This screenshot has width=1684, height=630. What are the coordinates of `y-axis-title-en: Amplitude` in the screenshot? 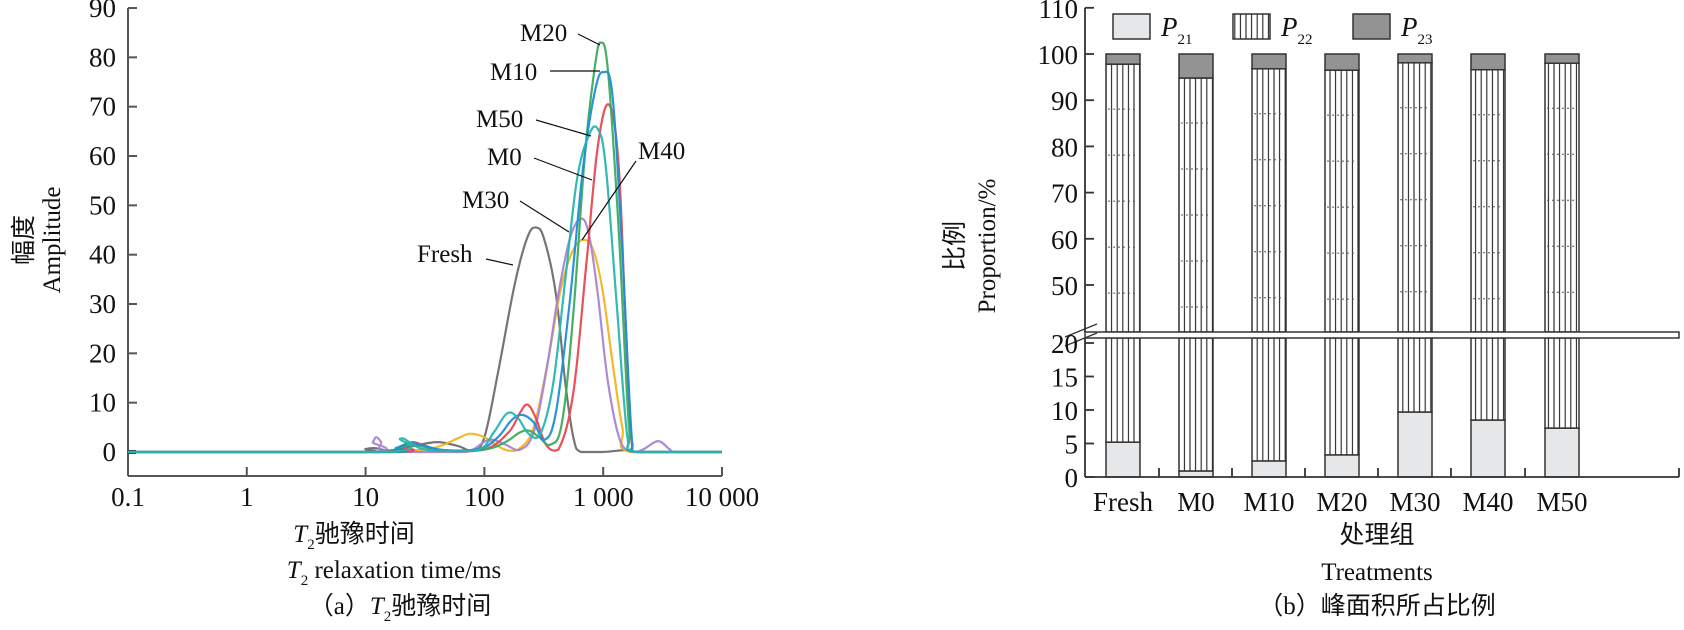 It's located at (52, 240).